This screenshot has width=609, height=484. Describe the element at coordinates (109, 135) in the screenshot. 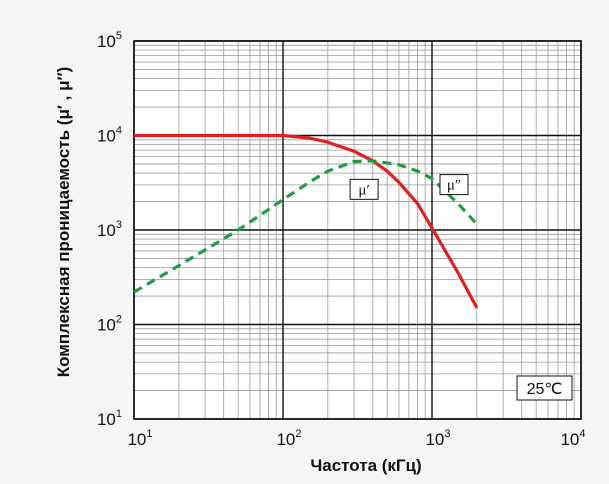

I see `y-tick-label: 10⁴` at that location.